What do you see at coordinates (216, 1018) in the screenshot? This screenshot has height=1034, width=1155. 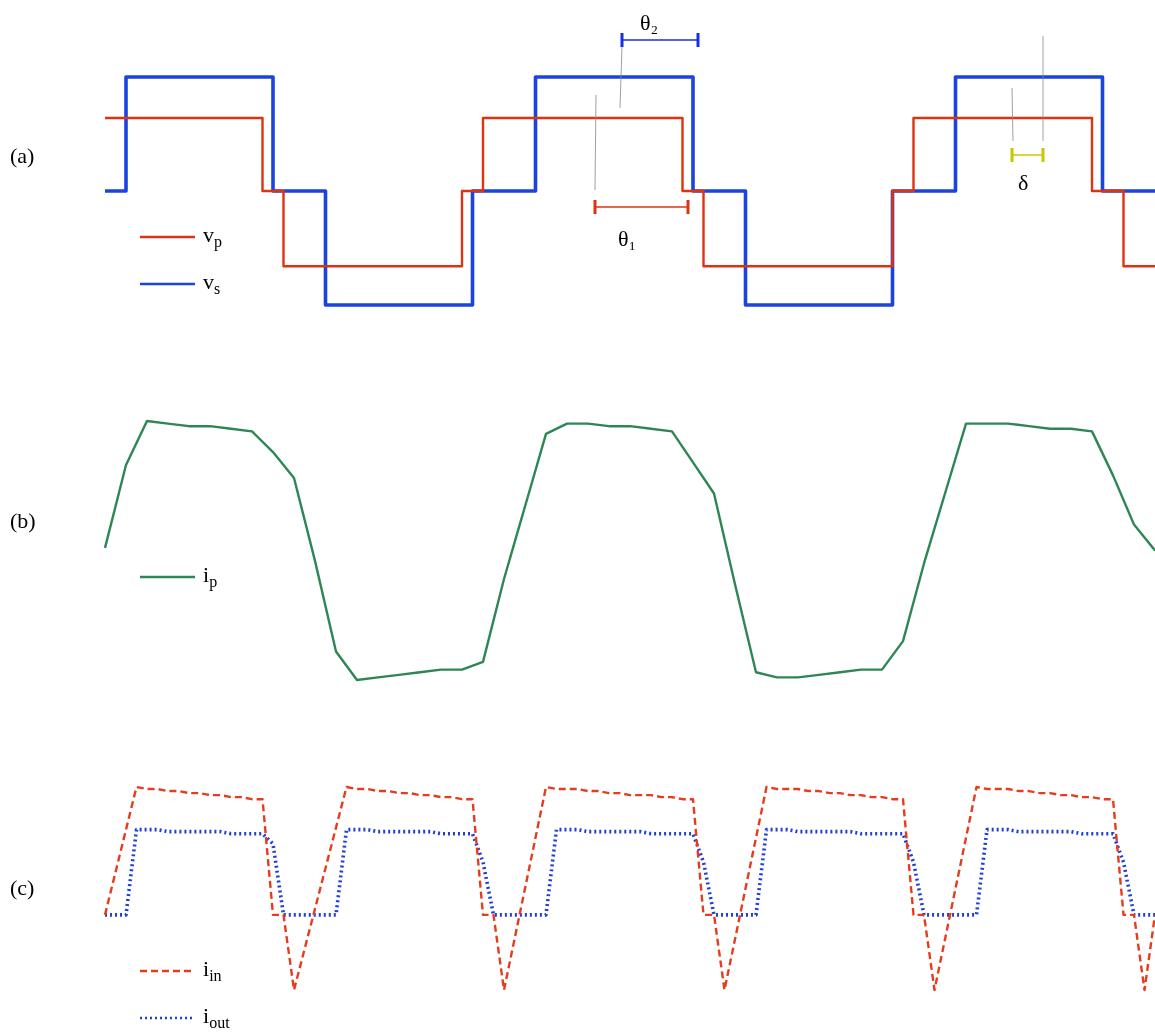 I see `legend-label: i$_{out}$` at bounding box center [216, 1018].